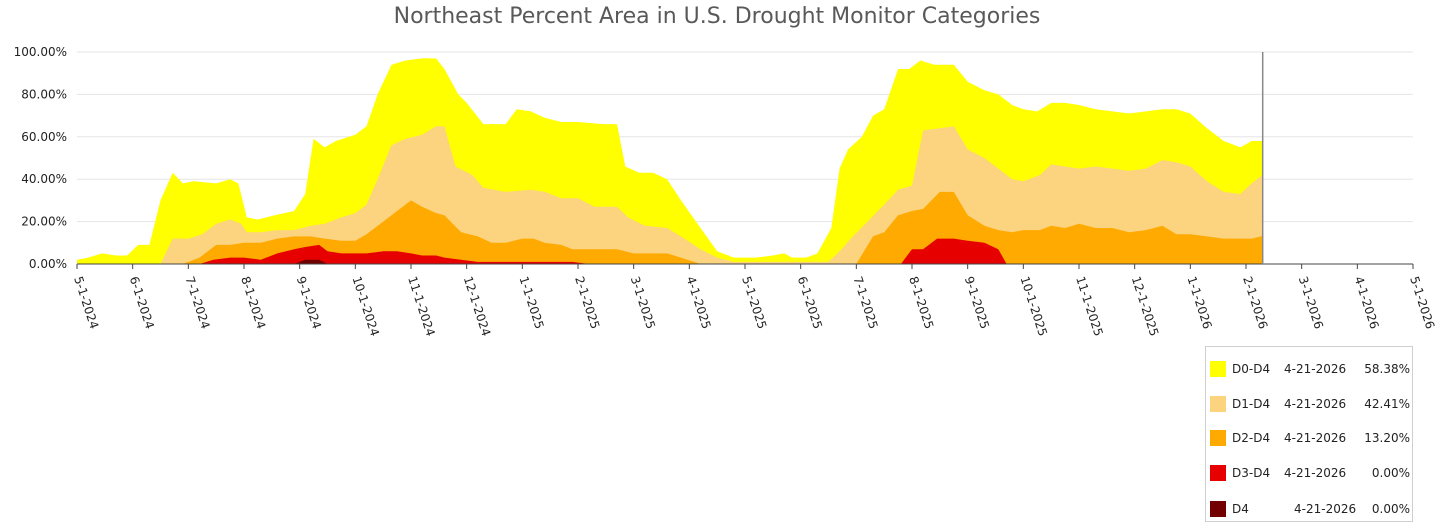 Image resolution: width=1440 pixels, height=531 pixels. What do you see at coordinates (253, 303) in the screenshot?
I see `x-tick-label: 8-1-2024` at bounding box center [253, 303].